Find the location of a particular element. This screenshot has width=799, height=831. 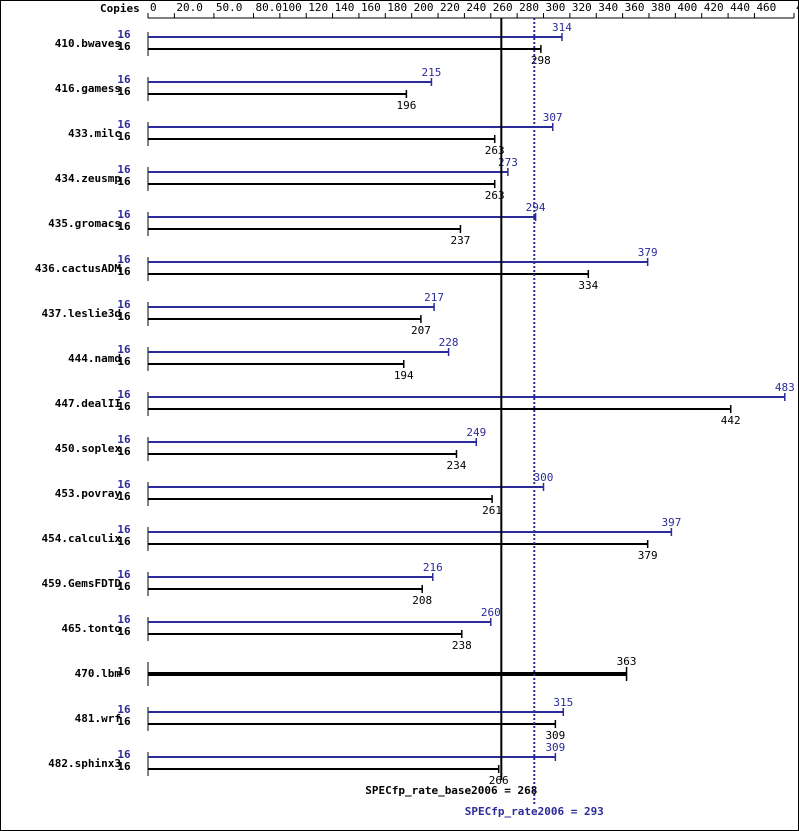

benchmark-label: 416.gamess is located at coordinates (88, 88).